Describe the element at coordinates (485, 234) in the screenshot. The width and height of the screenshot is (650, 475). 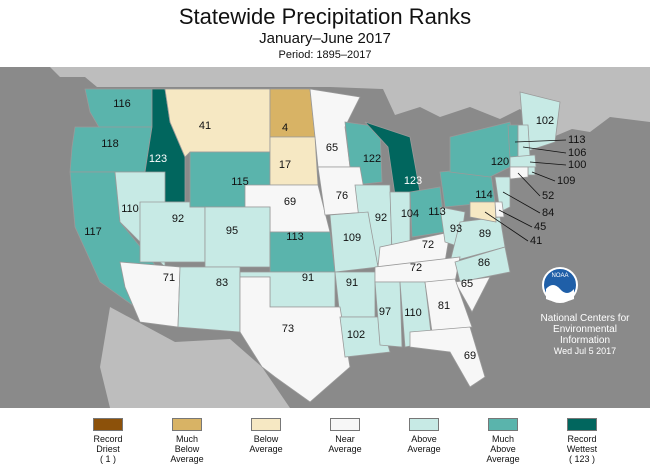
I see `rank-label-va: 89` at that location.